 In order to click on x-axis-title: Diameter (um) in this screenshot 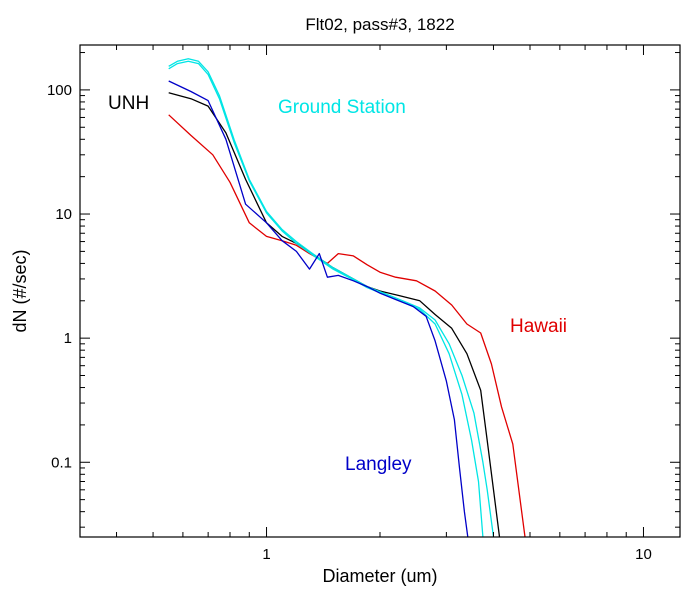, I will do `click(379, 576)`.